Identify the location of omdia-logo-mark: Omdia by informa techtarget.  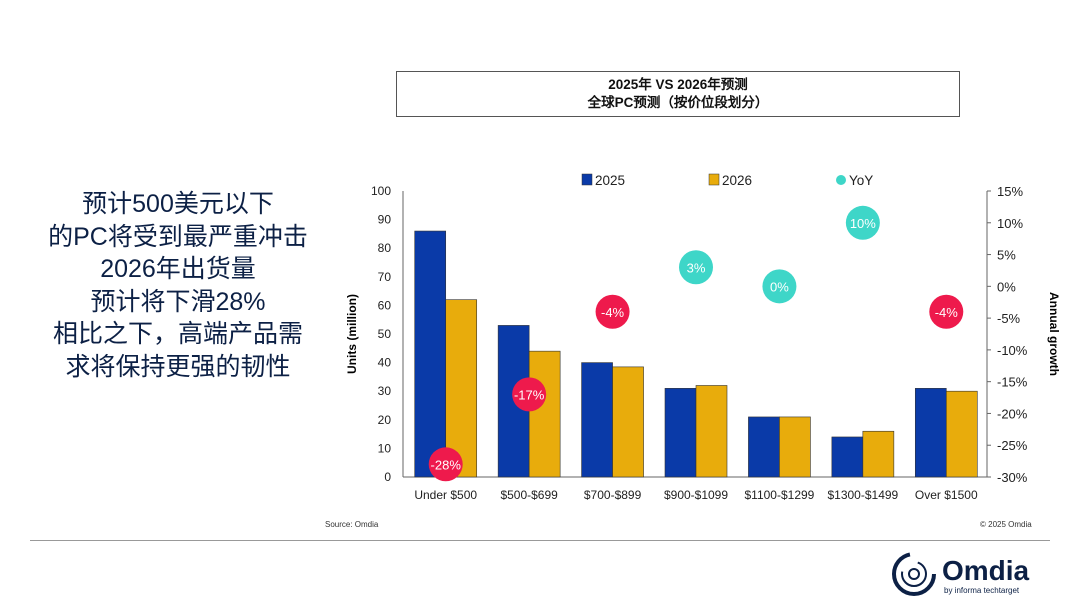
(961, 574).